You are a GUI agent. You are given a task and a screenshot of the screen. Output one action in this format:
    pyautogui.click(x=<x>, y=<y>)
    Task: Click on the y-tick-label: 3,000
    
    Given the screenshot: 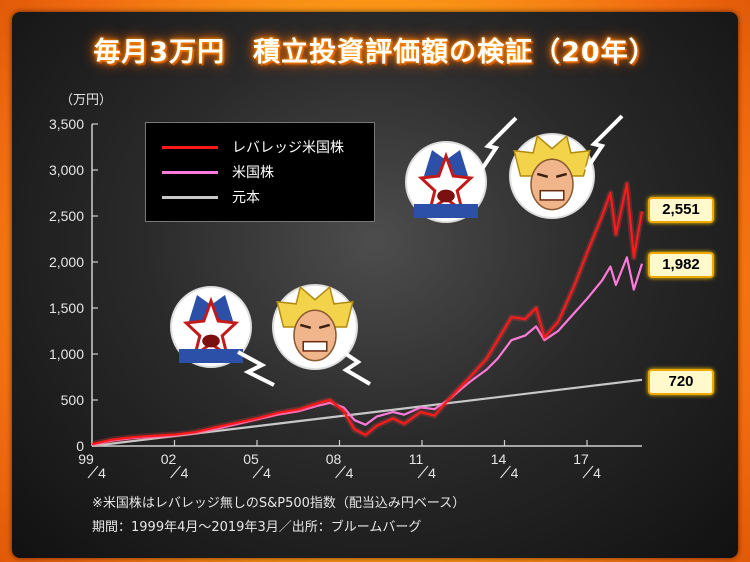 What is the action you would take?
    pyautogui.click(x=66, y=170)
    